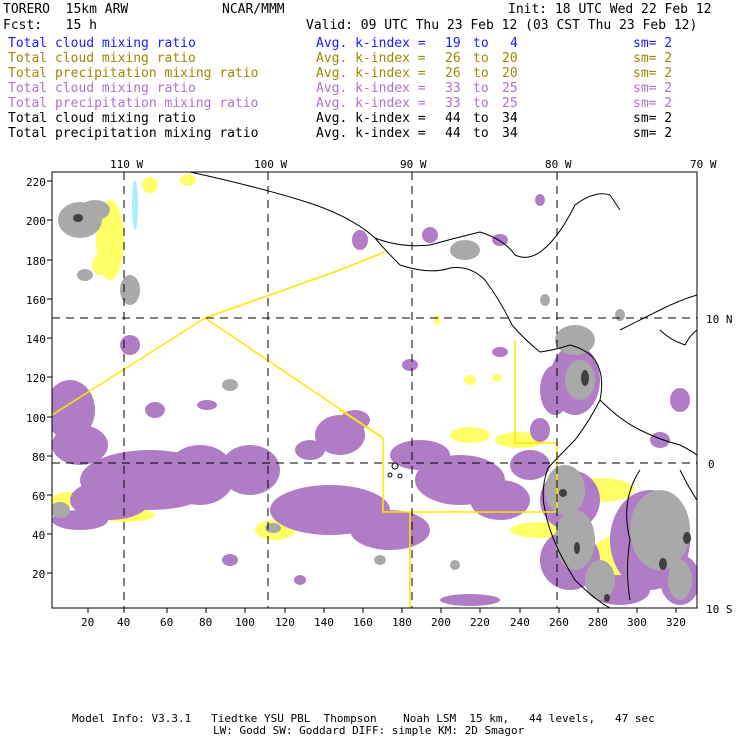  Describe the element at coordinates (719, 609) in the screenshot. I see `lat-label: 10 S` at that location.